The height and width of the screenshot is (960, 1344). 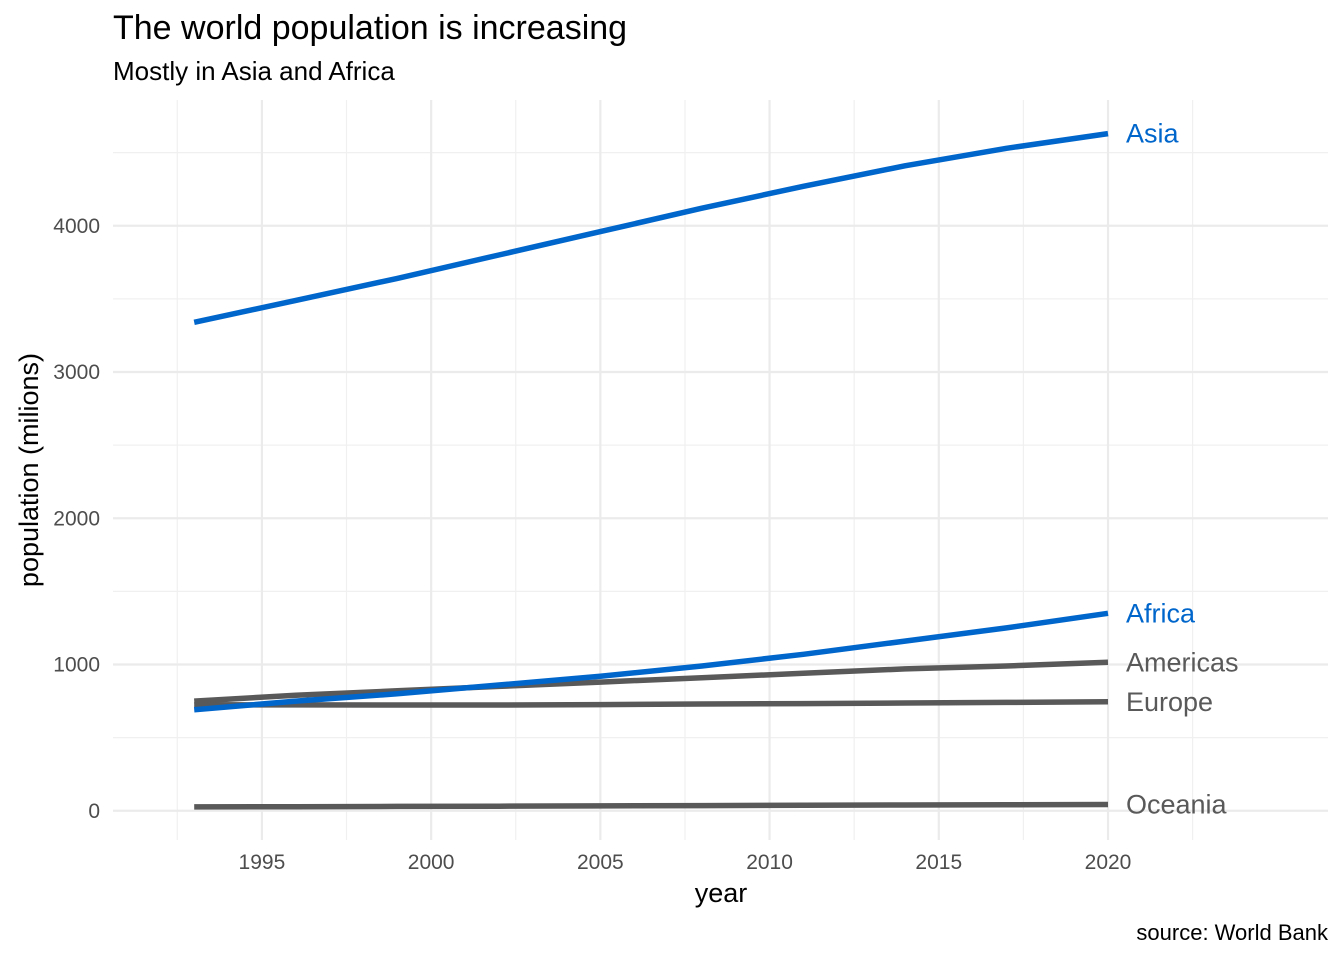 What do you see at coordinates (94, 811) in the screenshot?
I see `y-tick-label: 0` at bounding box center [94, 811].